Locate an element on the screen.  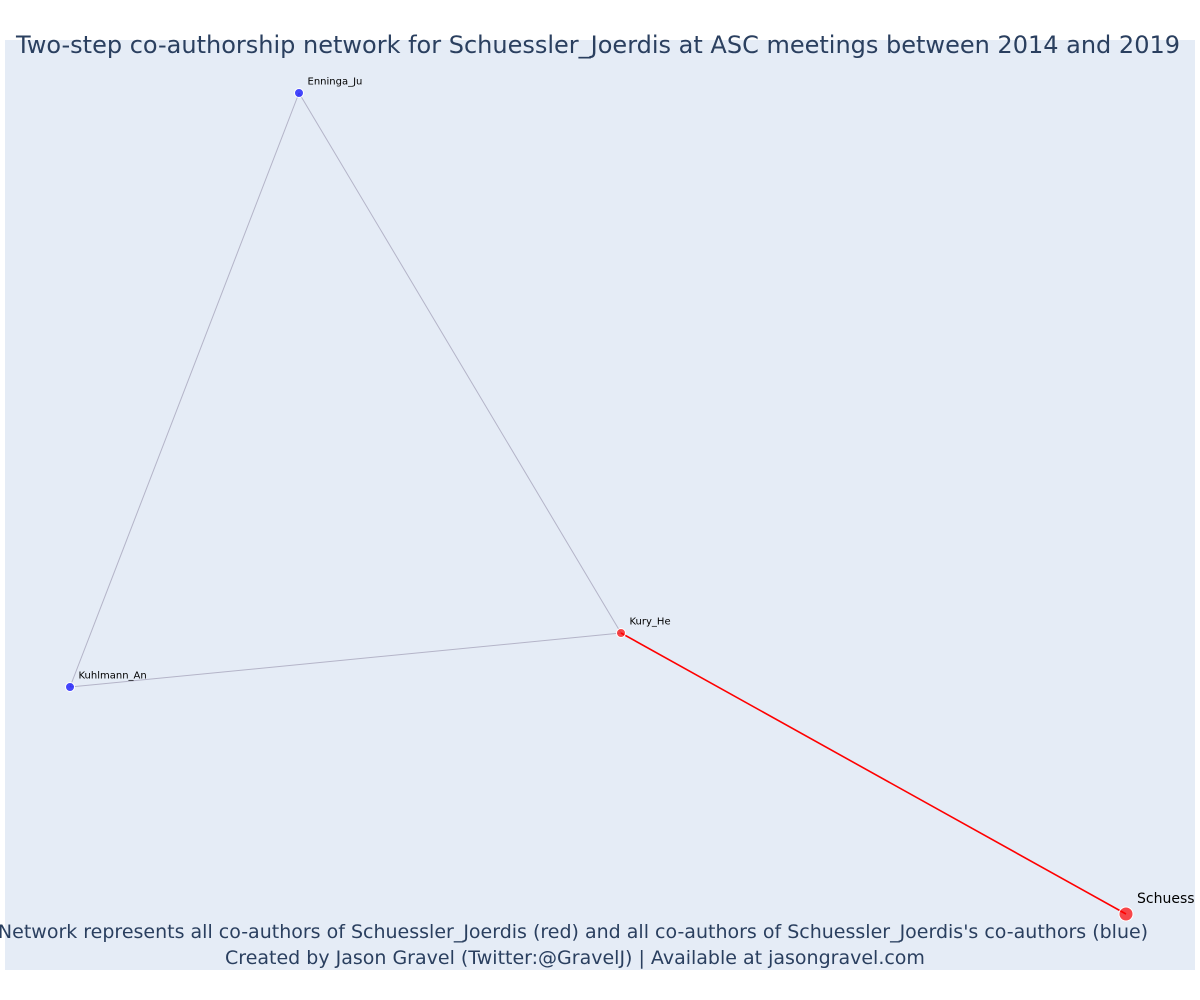
node-Enninga_Ju is located at coordinates (299, 93).